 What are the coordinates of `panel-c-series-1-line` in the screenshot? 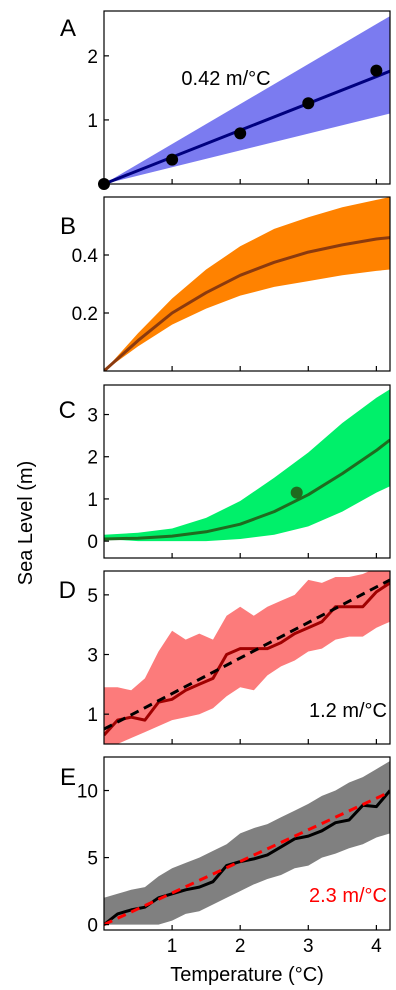 It's located at (247, 489).